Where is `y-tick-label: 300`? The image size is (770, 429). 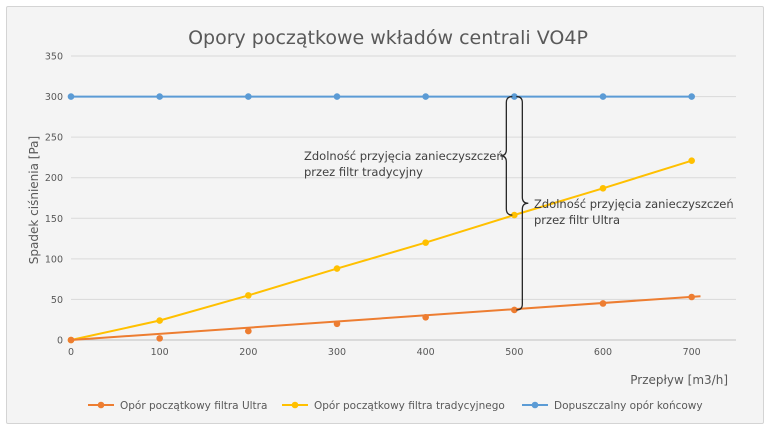
y-tick-label: 300 is located at coordinates (54, 97).